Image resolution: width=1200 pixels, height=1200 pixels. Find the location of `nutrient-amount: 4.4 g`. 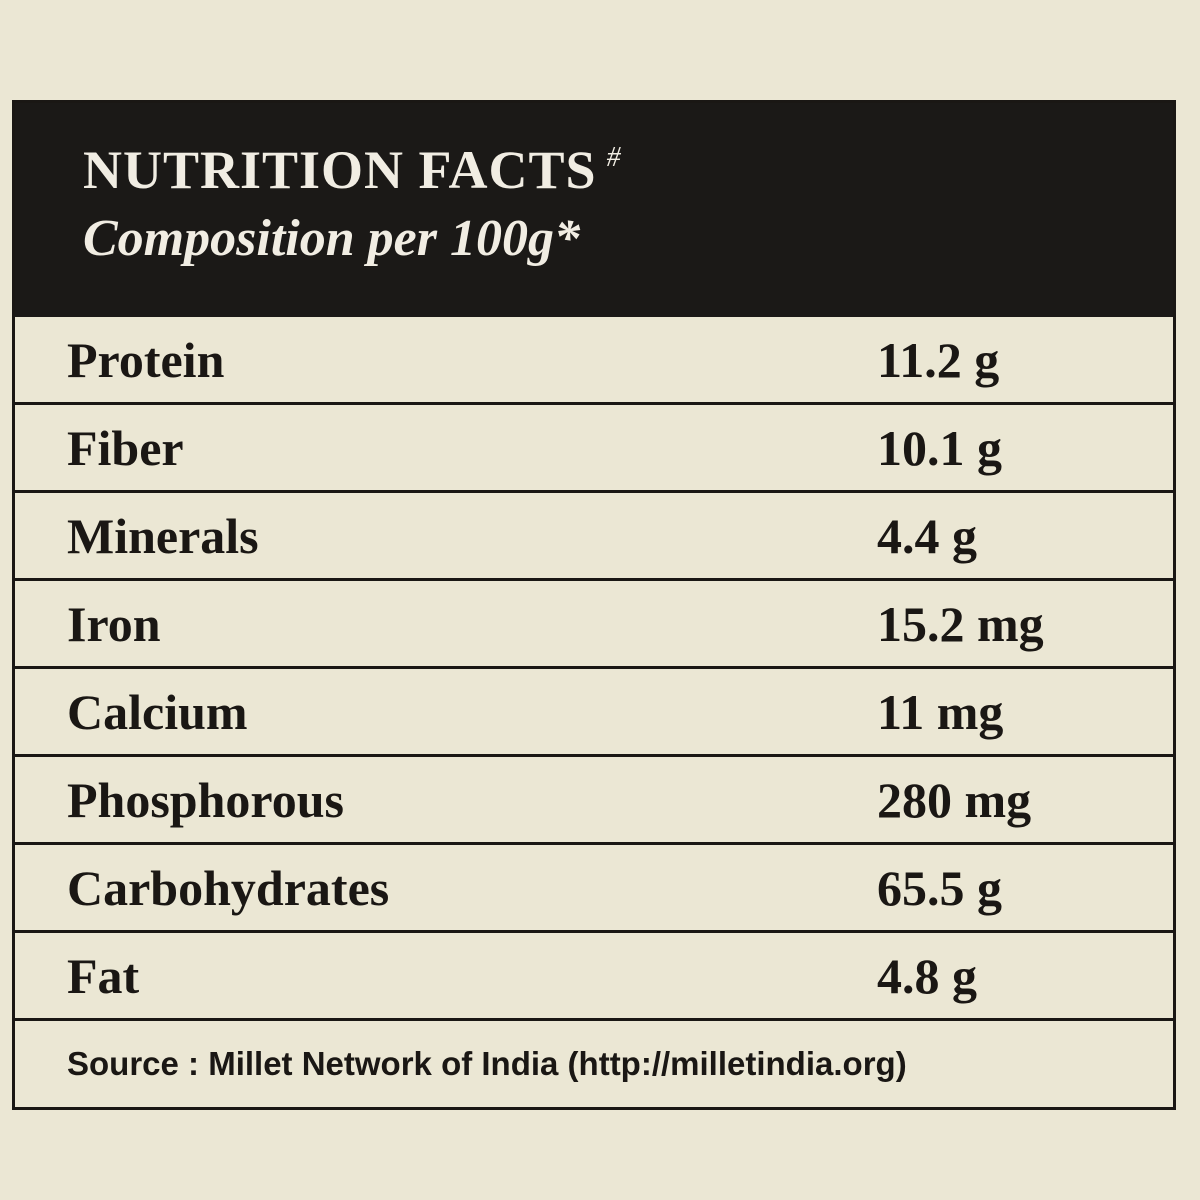

nutrient-amount: 4.4 g is located at coordinates (927, 536).